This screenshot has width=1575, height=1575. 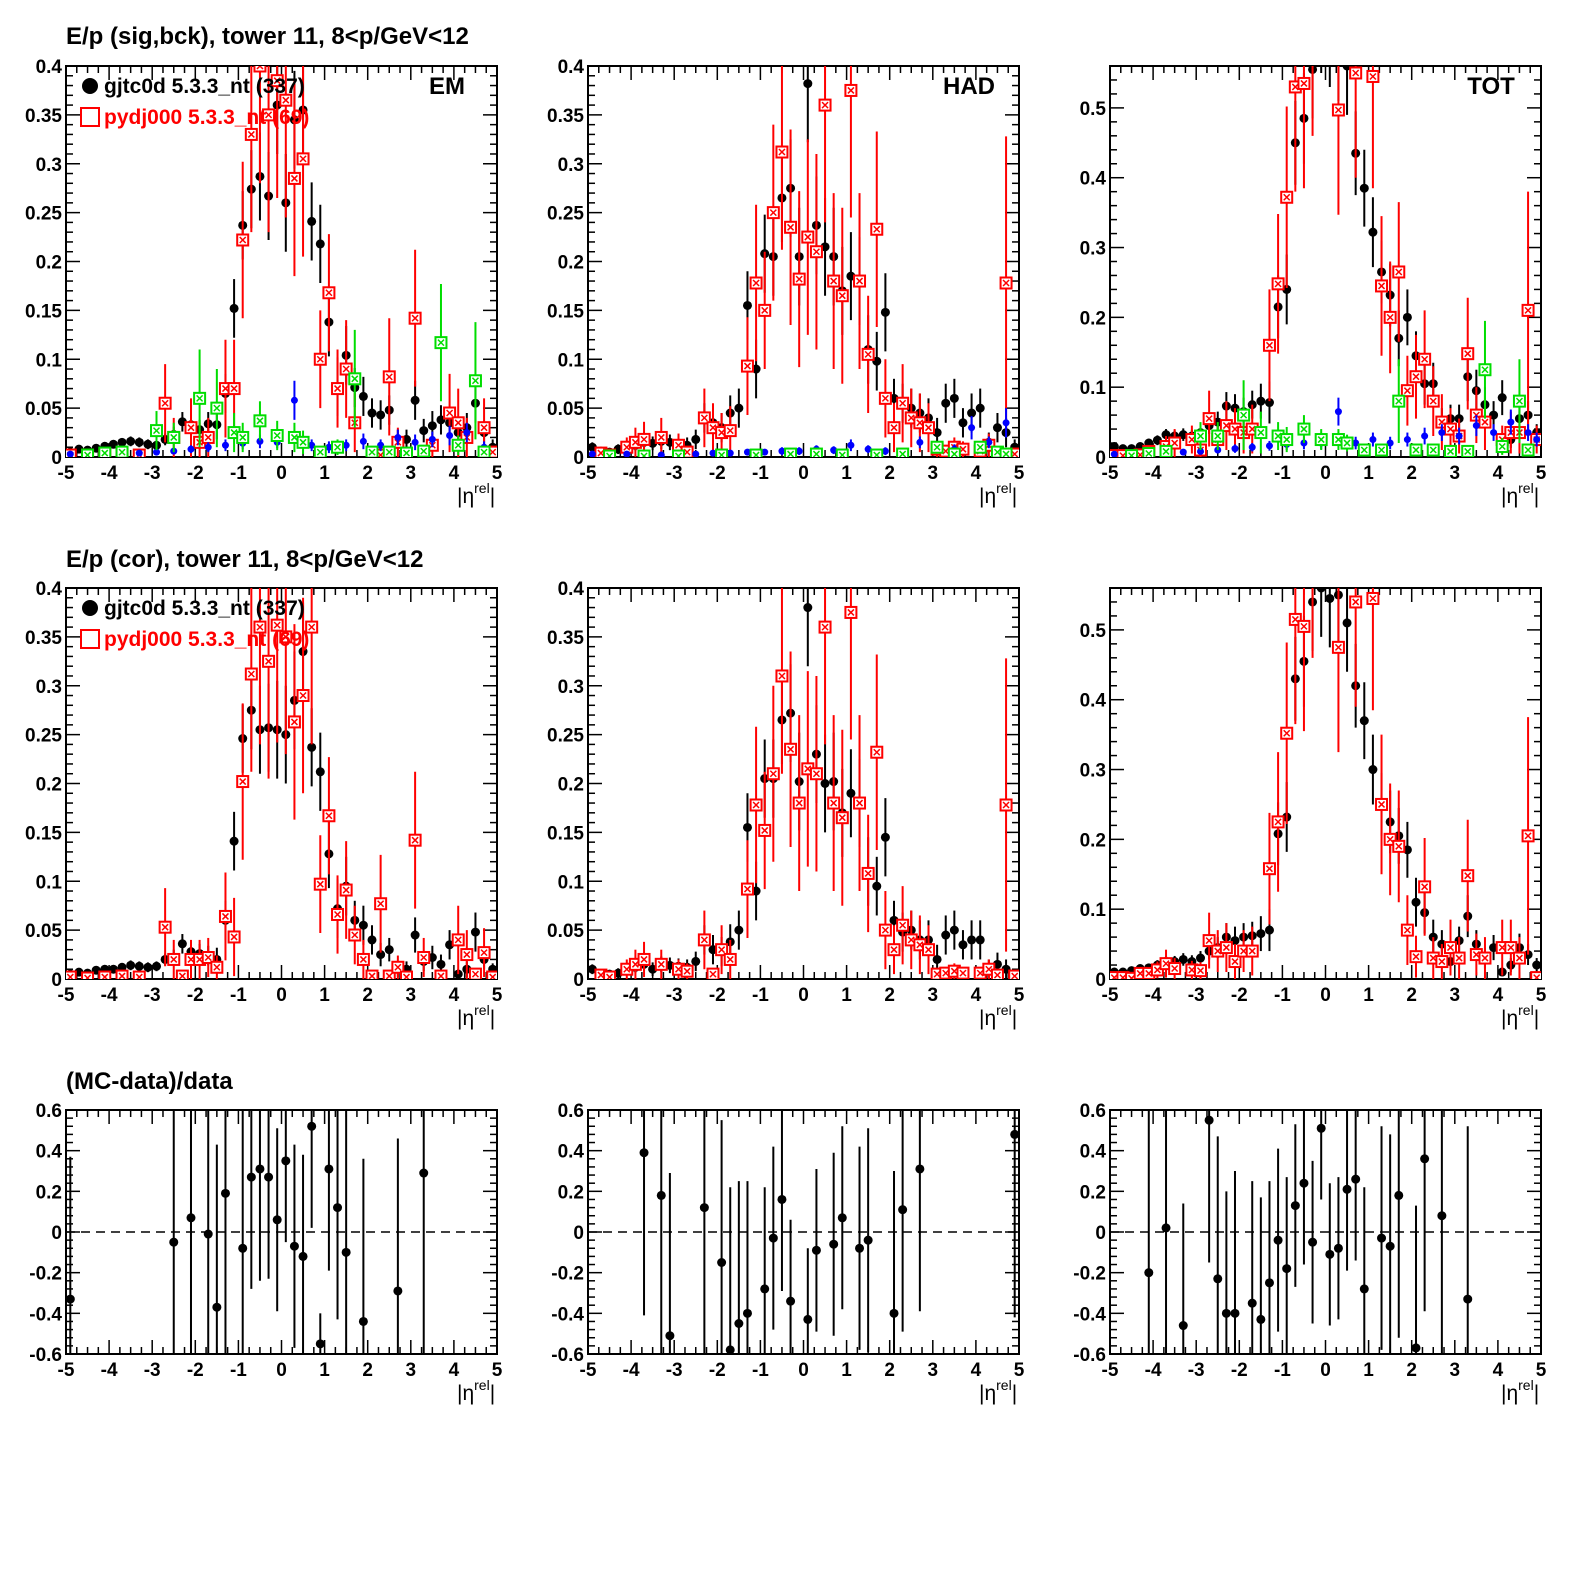 I want to click on x-tick-label: -4, so click(x=1153, y=995).